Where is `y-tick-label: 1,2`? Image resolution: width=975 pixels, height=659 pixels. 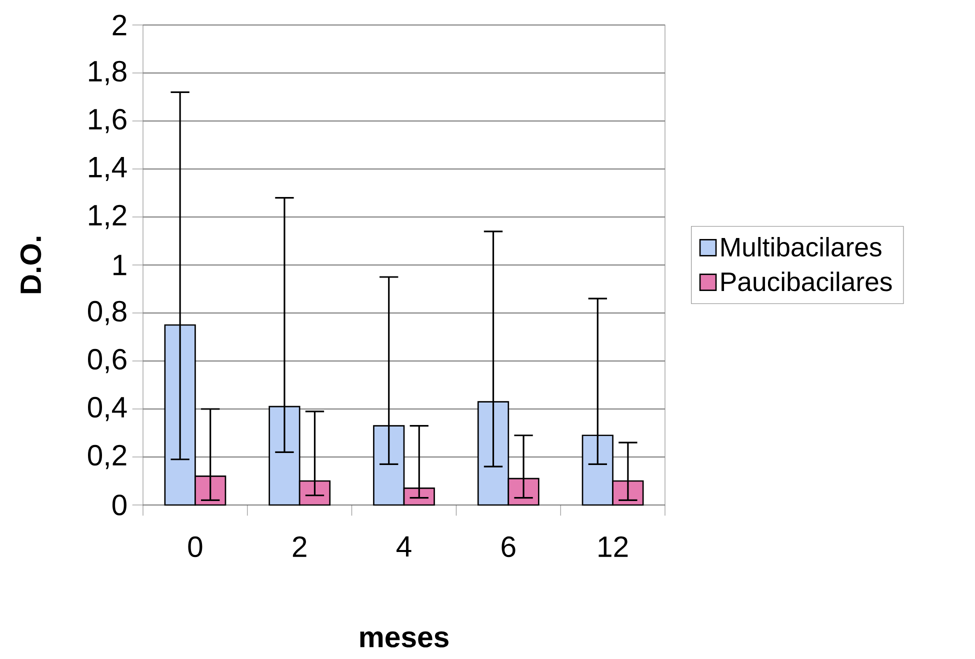 y-tick-label: 1,2 is located at coordinates (107, 217).